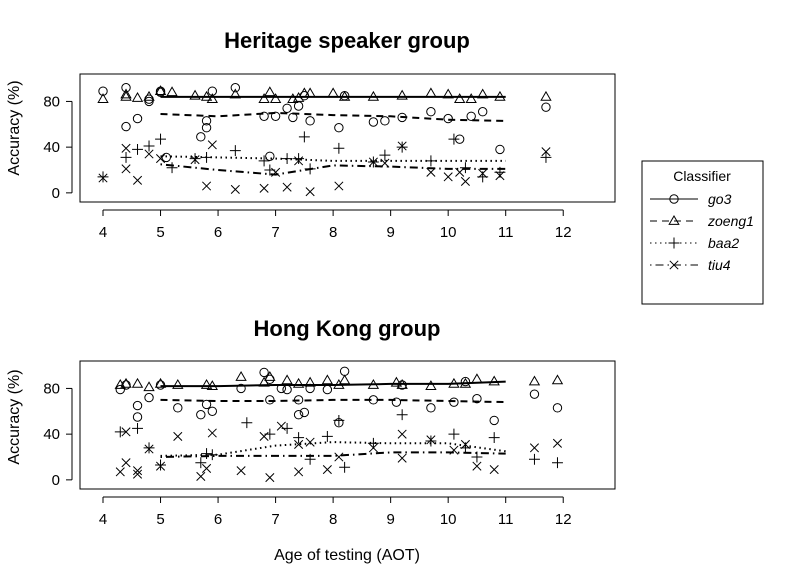  Describe the element at coordinates (730, 221) in the screenshot. I see `legend-label-zoeng1: zoeng1` at that location.